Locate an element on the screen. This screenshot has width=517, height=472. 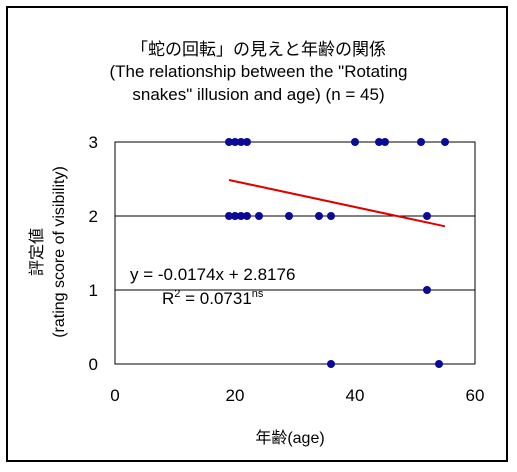
trendline-equation: y = -0.0174x + 2.8176 is located at coordinates (212, 274).